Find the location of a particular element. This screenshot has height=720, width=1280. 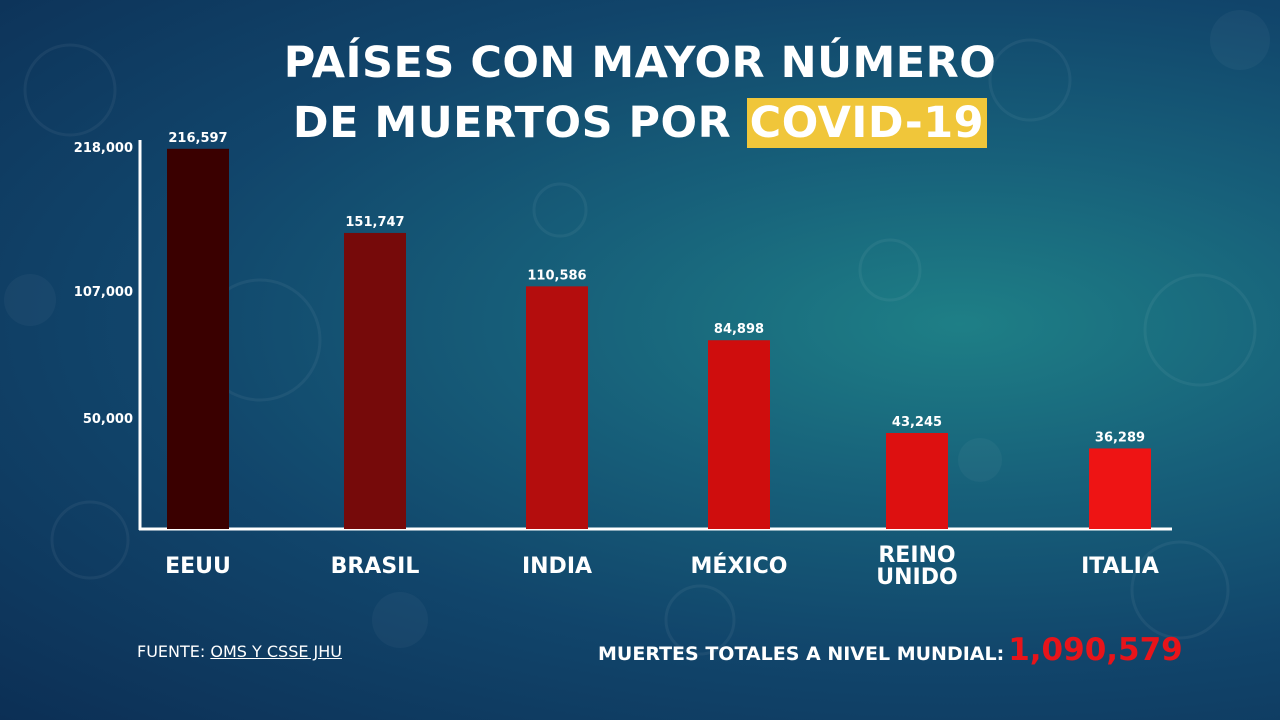

bar-value-label: 216,597 is located at coordinates (197, 138).